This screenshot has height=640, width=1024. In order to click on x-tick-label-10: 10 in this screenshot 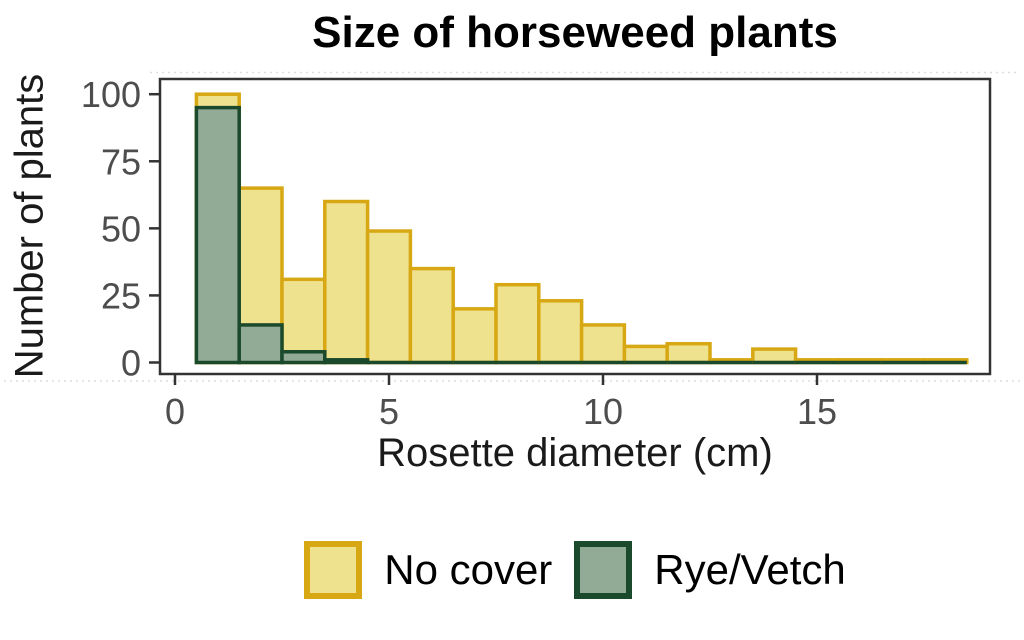, I will do `click(603, 411)`.